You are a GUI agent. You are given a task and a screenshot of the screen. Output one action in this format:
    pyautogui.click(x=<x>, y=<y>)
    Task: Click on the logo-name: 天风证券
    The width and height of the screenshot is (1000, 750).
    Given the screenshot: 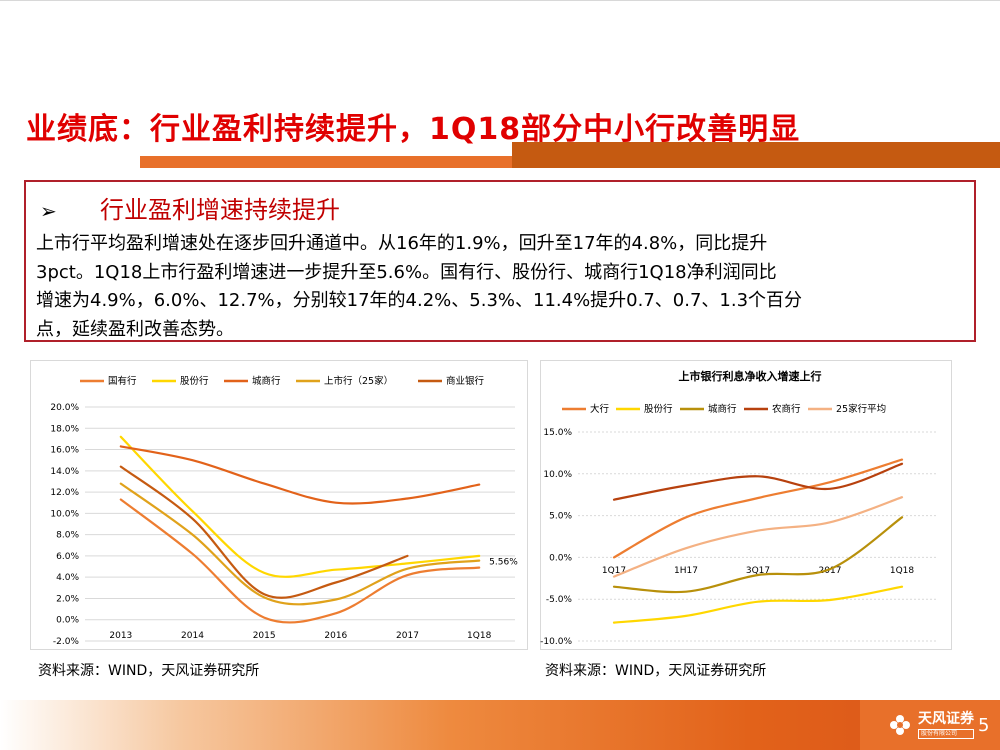 What is the action you would take?
    pyautogui.click(x=946, y=719)
    